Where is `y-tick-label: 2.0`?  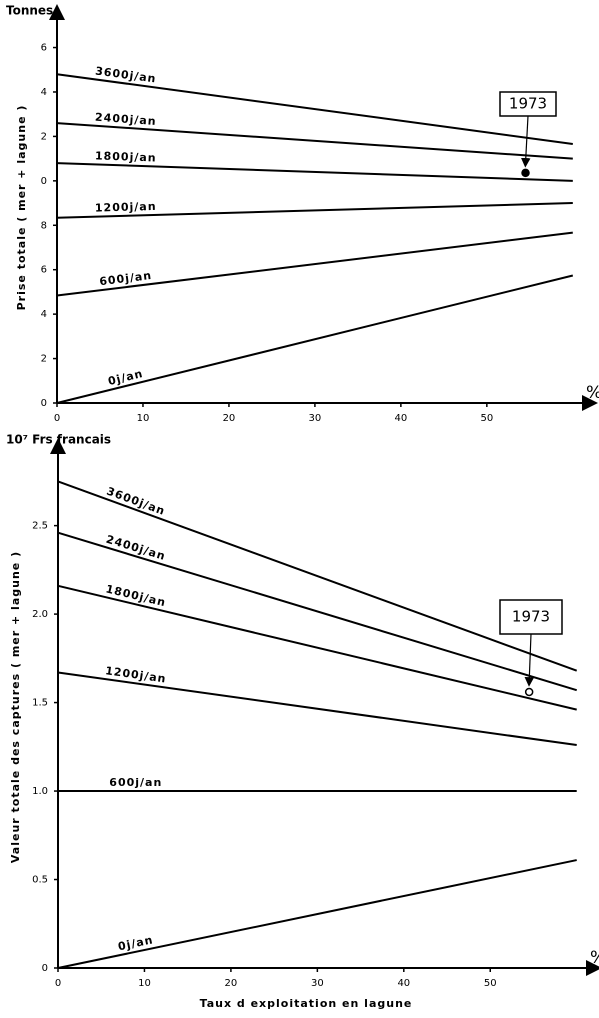 y-tick-label: 2.0 is located at coordinates (40, 614).